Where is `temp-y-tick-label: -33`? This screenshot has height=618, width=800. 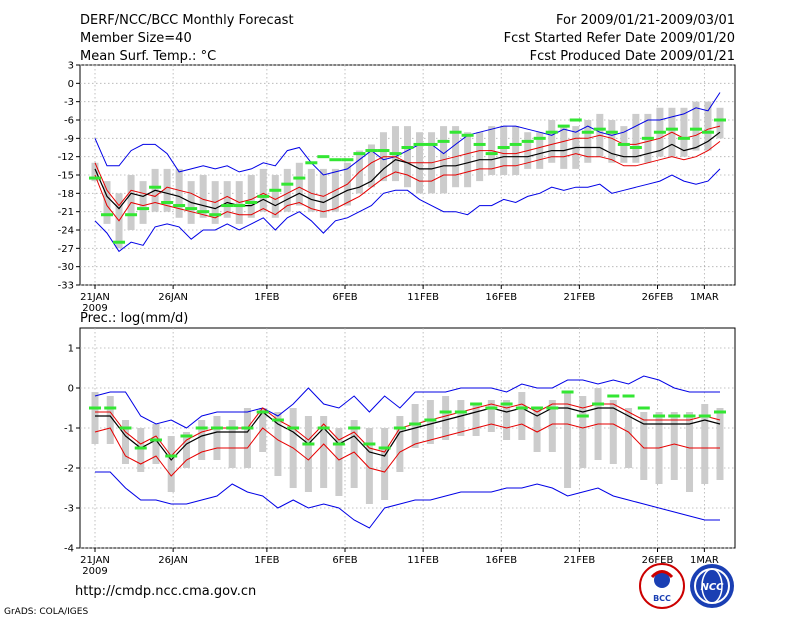 temp-y-tick-label: -33 is located at coordinates (66, 286).